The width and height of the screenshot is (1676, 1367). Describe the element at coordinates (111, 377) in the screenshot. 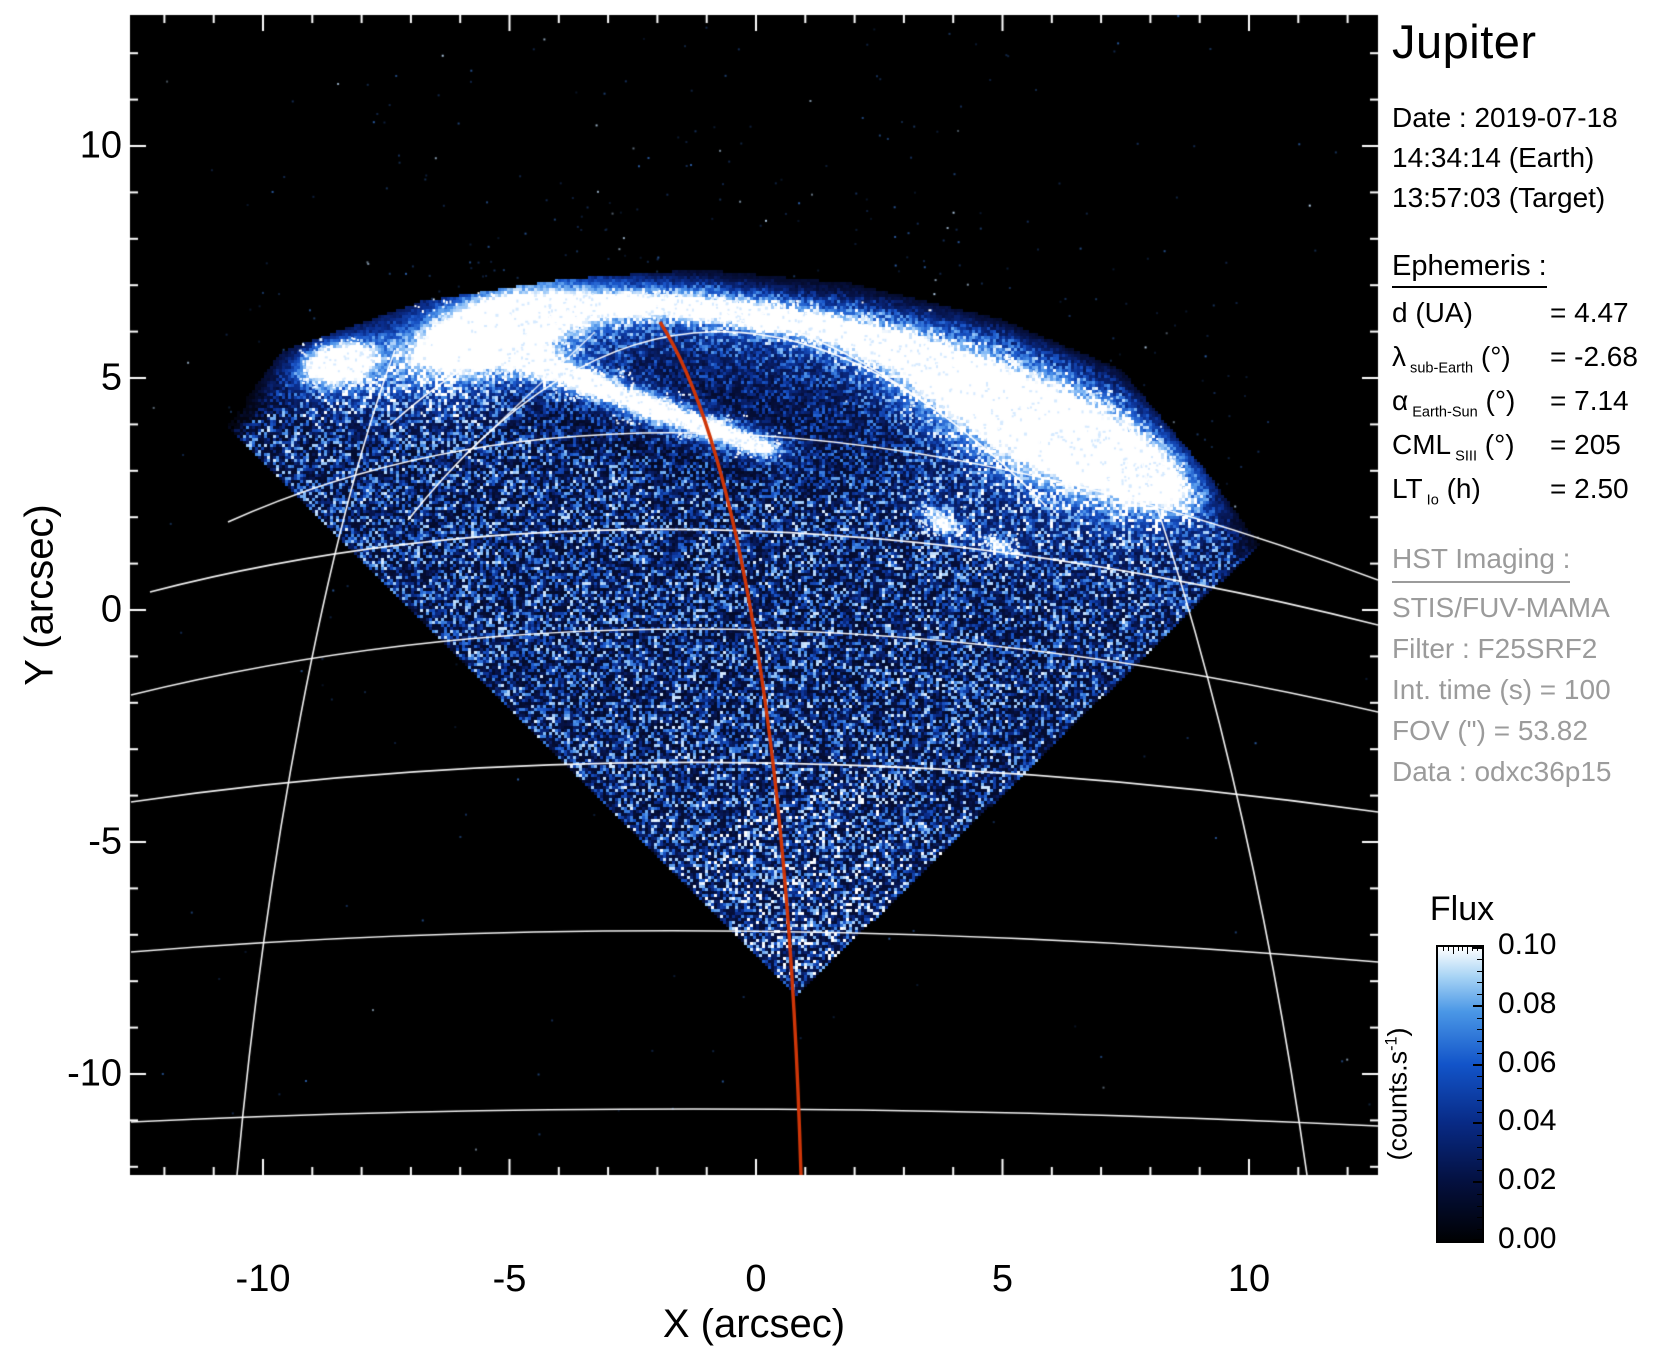

I see `y-tick-label: 5` at that location.